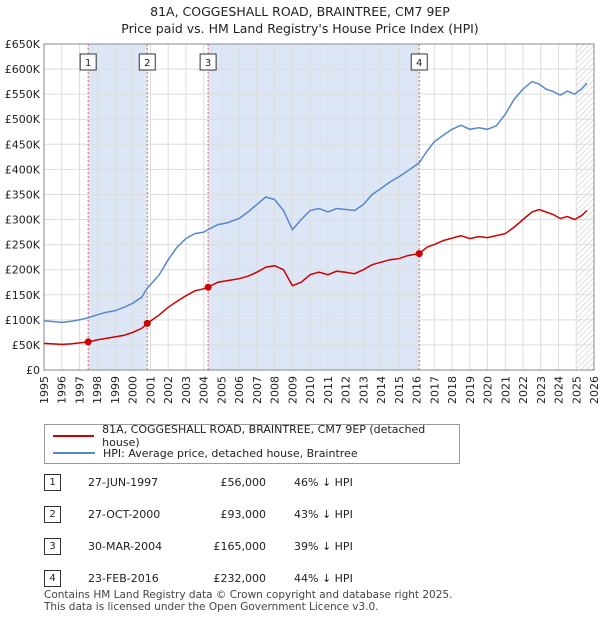 This screenshot has width=600, height=620. Describe the element at coordinates (133, 390) in the screenshot. I see `x-tick-label: 2000` at that location.